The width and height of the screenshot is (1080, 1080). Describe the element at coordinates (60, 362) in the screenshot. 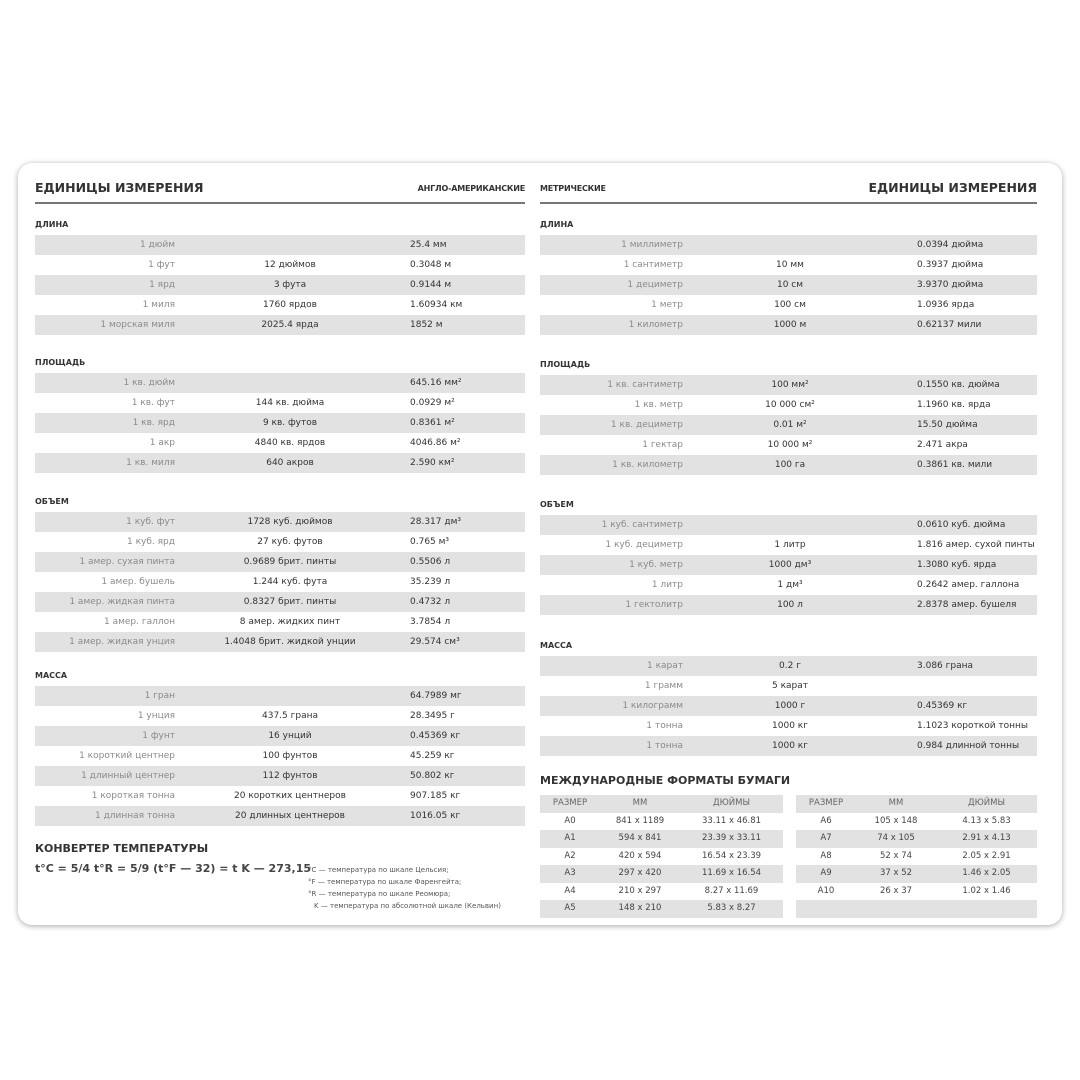

I see `section-title: ПЛОЩАДЬ` at that location.